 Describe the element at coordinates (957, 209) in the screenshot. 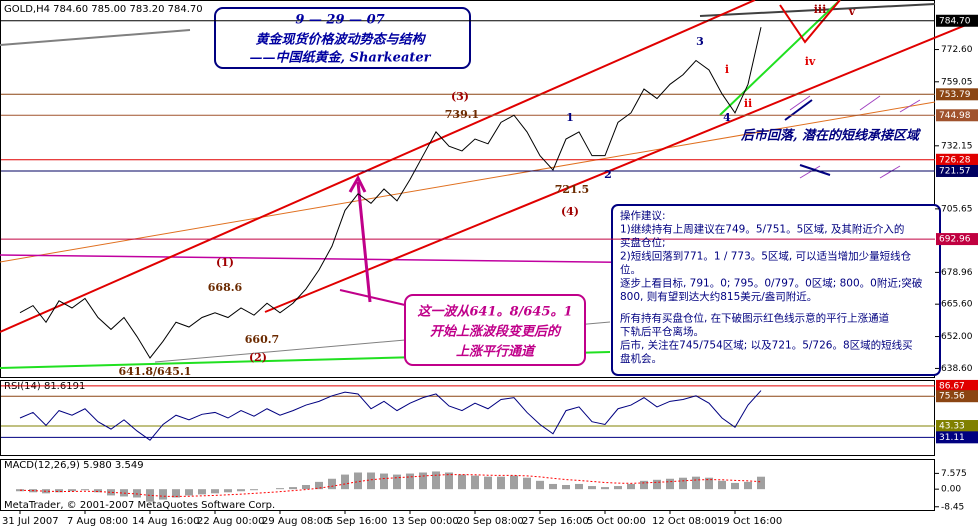

I see `y-tick-label: 705.65` at that location.